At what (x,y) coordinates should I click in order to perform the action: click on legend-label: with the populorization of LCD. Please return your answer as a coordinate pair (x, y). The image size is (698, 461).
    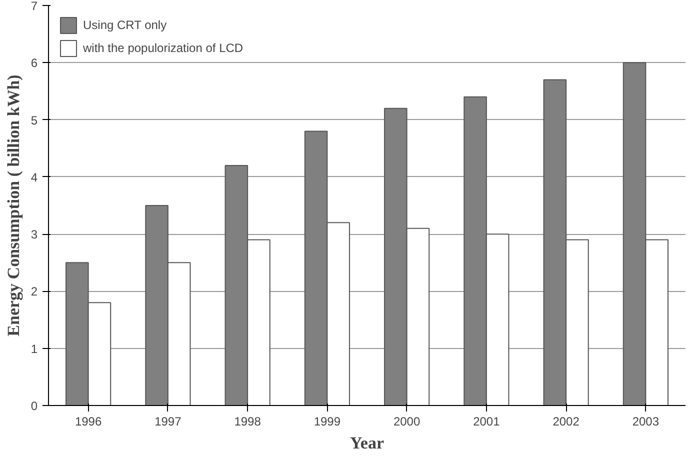
    Looking at the image, I should click on (163, 48).